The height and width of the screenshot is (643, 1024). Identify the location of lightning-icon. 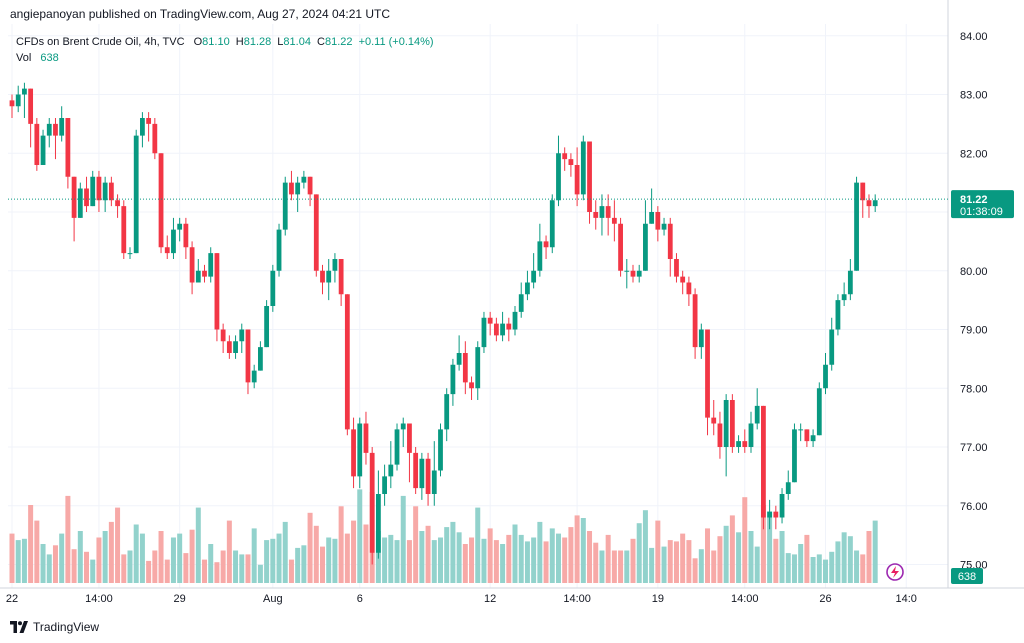
(895, 572).